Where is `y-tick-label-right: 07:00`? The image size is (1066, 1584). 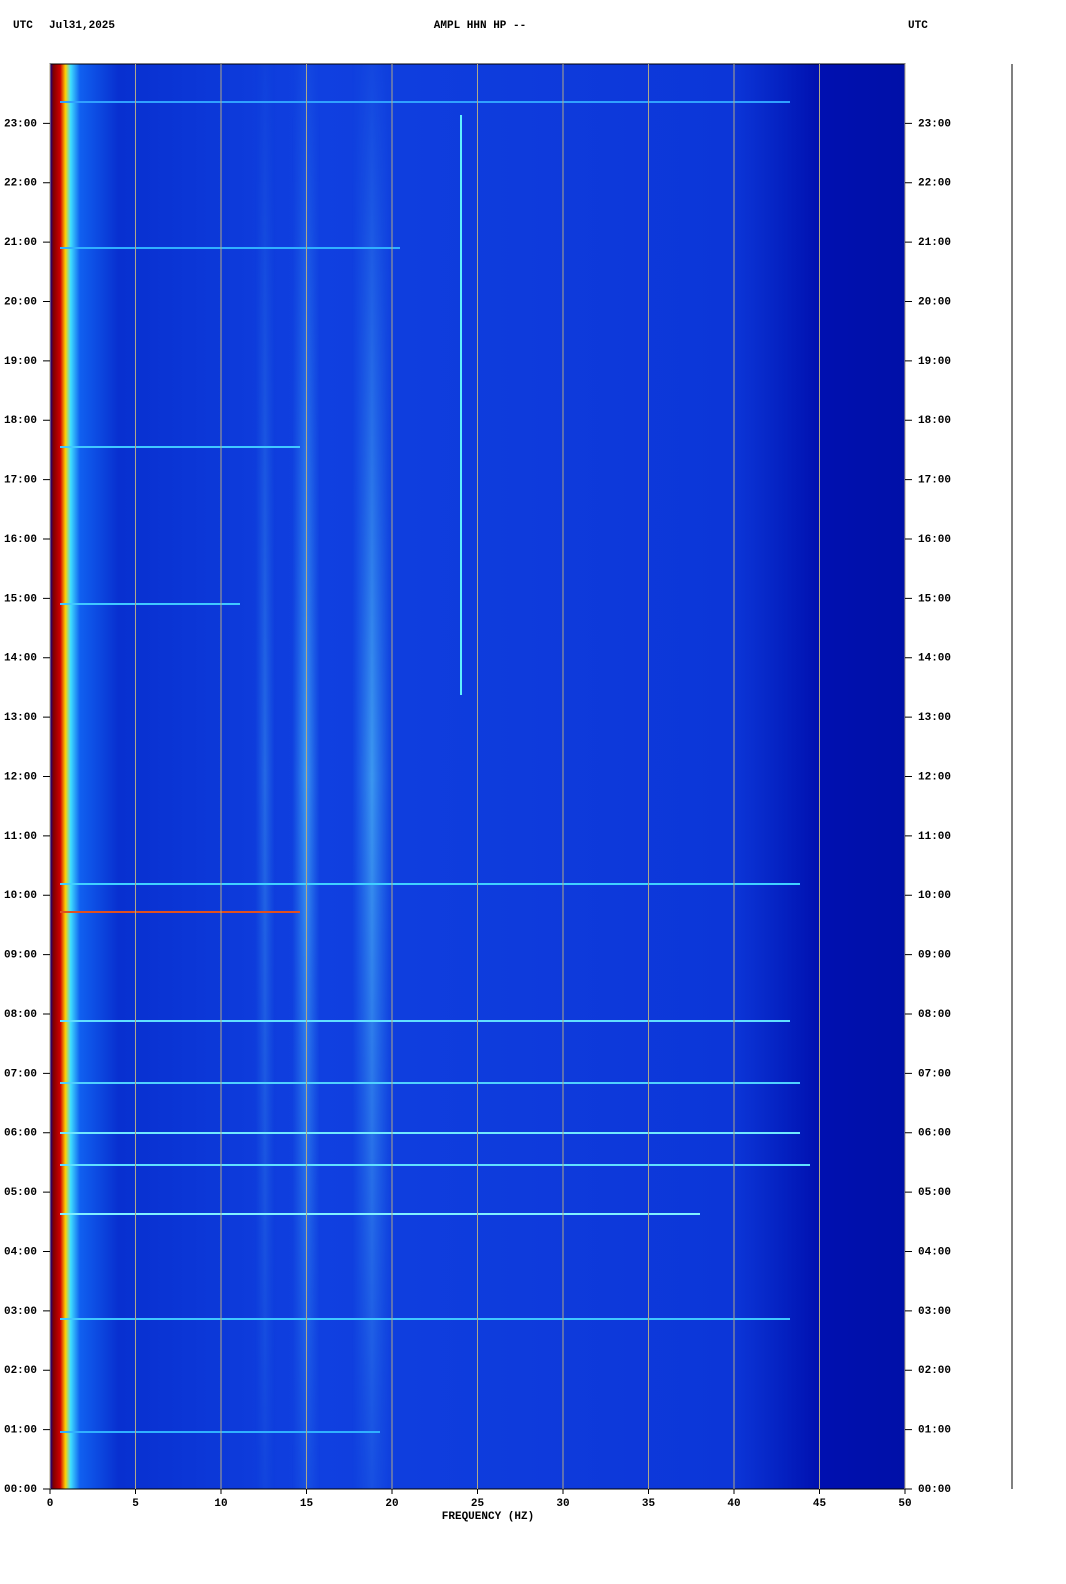 y-tick-label-right: 07:00 is located at coordinates (934, 1074).